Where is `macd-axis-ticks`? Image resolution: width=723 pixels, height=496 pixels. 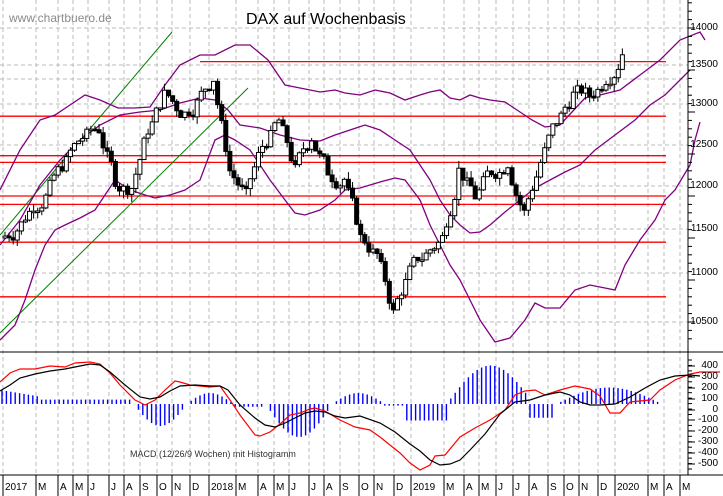
macd-axis-ticks is located at coordinates (691, 414).